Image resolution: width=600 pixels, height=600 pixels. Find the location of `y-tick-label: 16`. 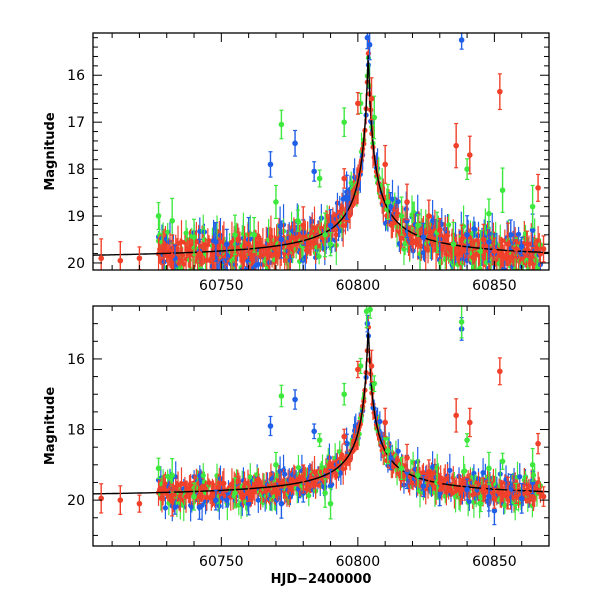

y-tick-label: 16 is located at coordinates (76, 76).